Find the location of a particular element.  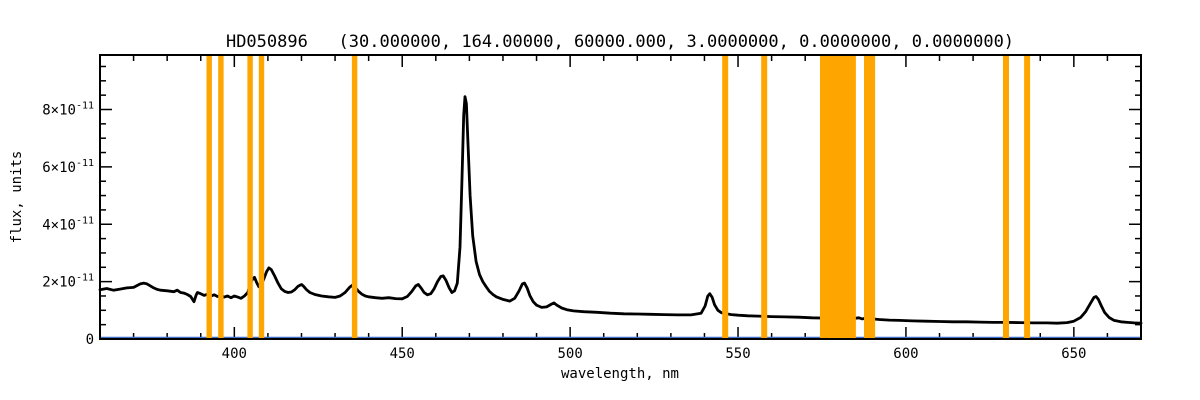

x-tick-label: 600 is located at coordinates (905, 354).